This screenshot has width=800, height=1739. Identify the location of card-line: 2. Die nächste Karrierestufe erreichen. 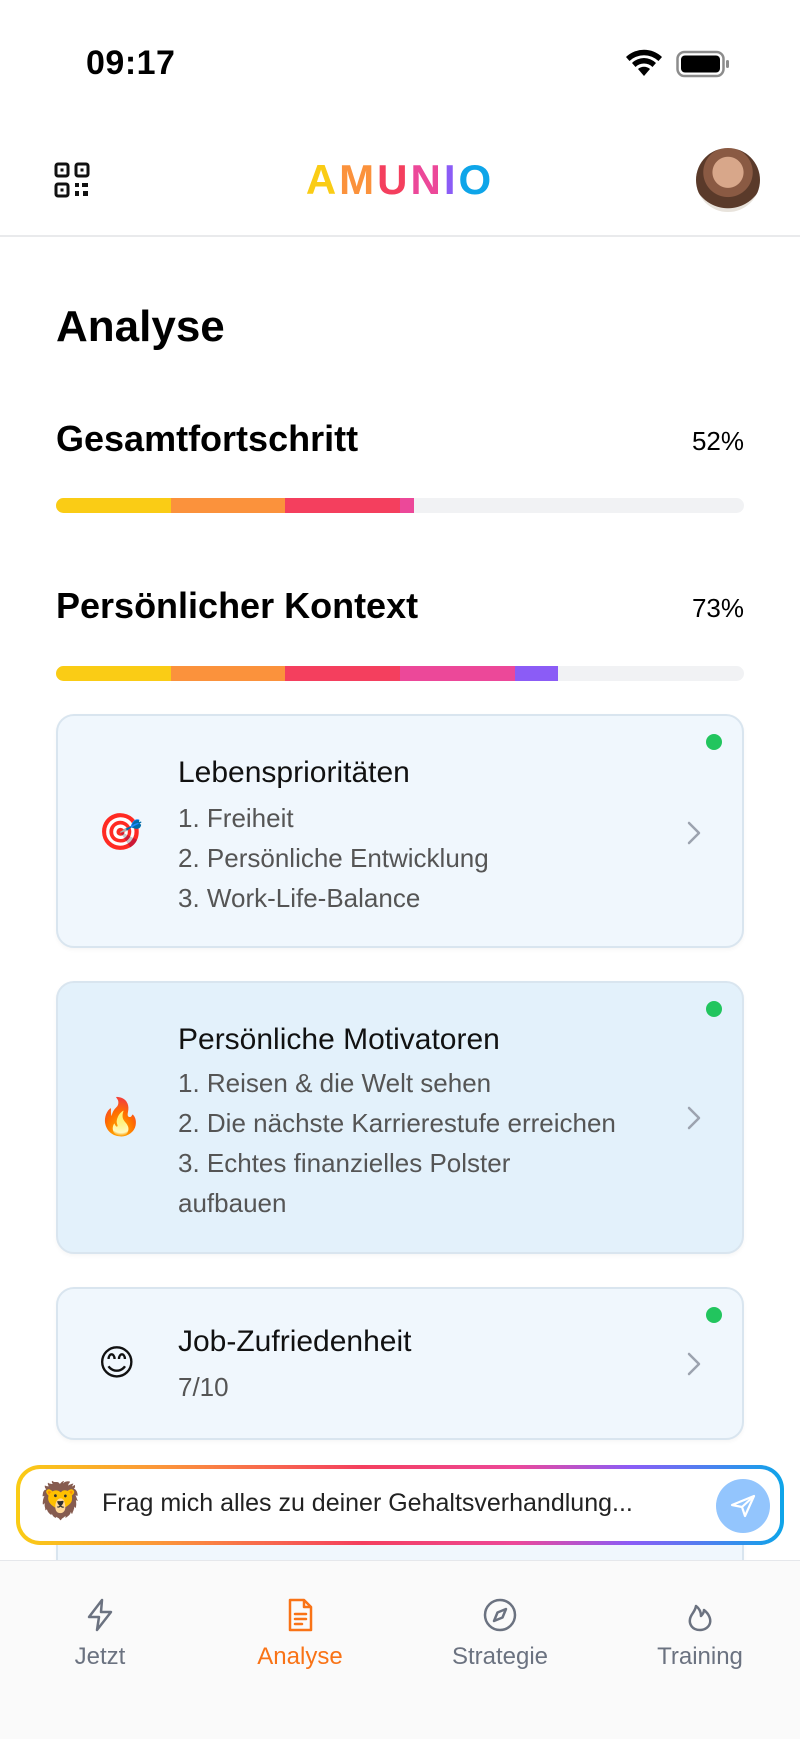
(397, 1123).